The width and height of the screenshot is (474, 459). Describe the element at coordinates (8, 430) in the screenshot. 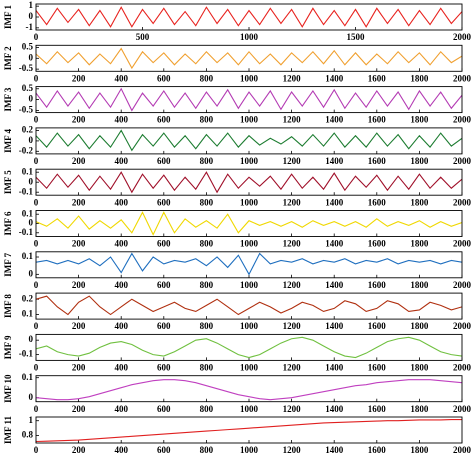

I see `y-axis-label: IMF 11` at that location.